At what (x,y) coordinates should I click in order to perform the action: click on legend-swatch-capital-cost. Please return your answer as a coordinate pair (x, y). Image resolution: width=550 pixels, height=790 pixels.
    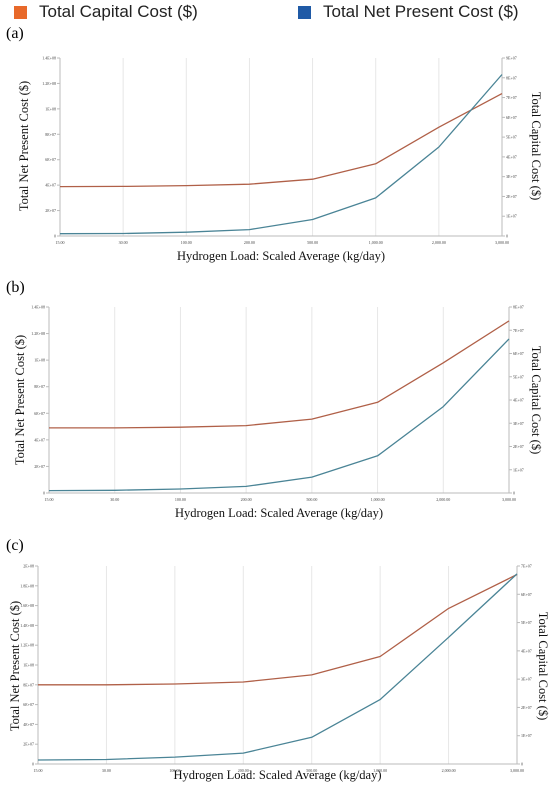
    Looking at the image, I should click on (20, 12).